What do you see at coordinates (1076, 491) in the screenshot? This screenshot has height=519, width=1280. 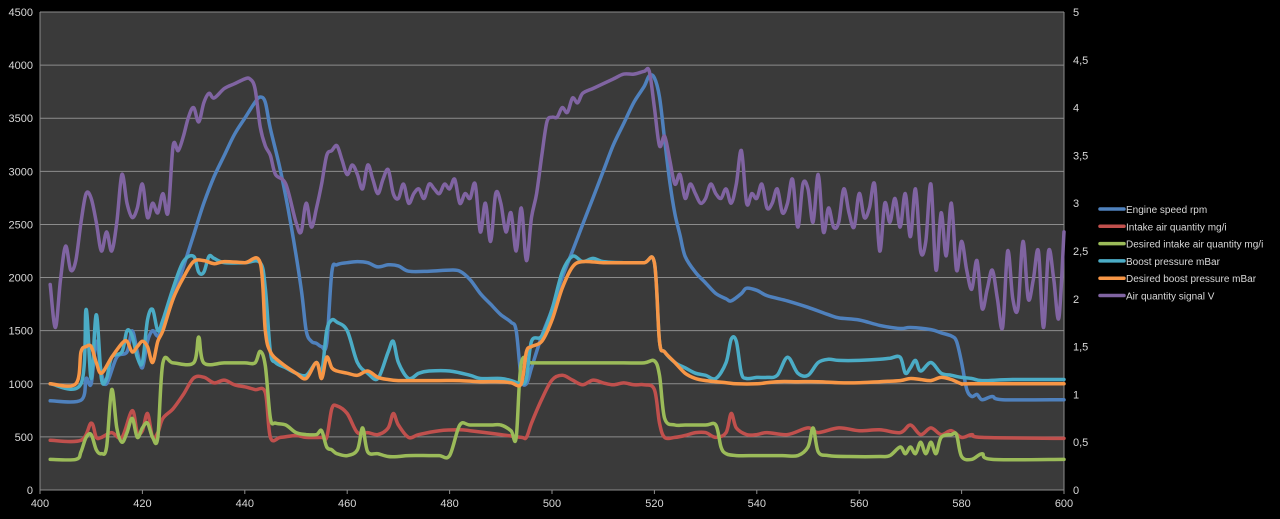 I see `y-right-tick-label: 0` at bounding box center [1076, 491].